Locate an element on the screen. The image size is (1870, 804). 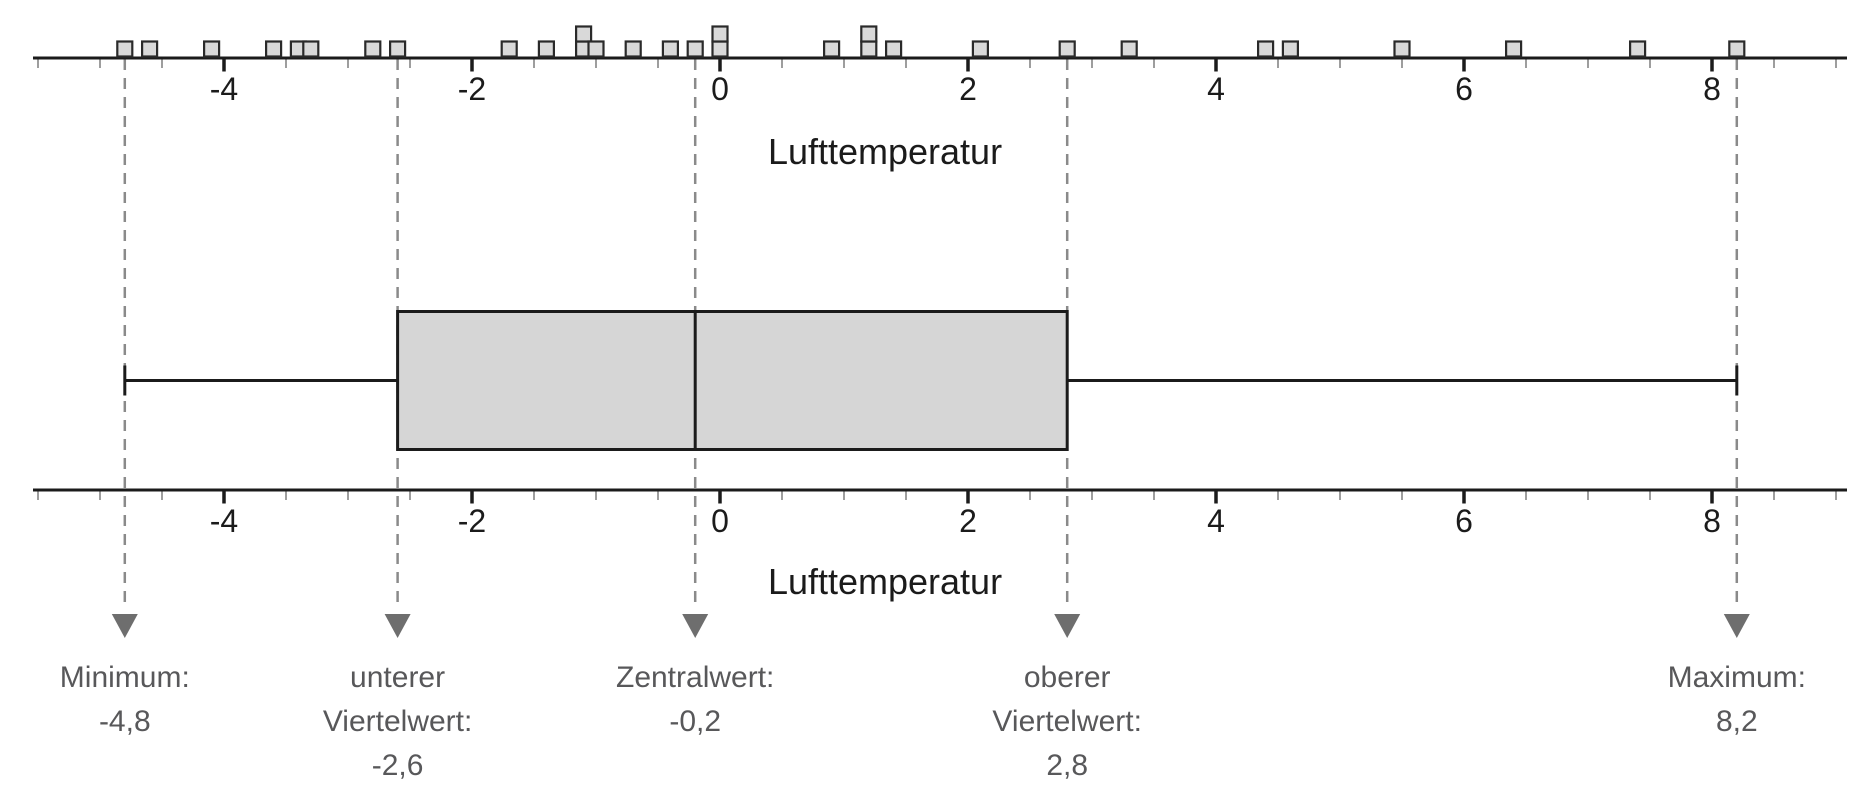
tick-label-bottom: 6 is located at coordinates (1464, 521).